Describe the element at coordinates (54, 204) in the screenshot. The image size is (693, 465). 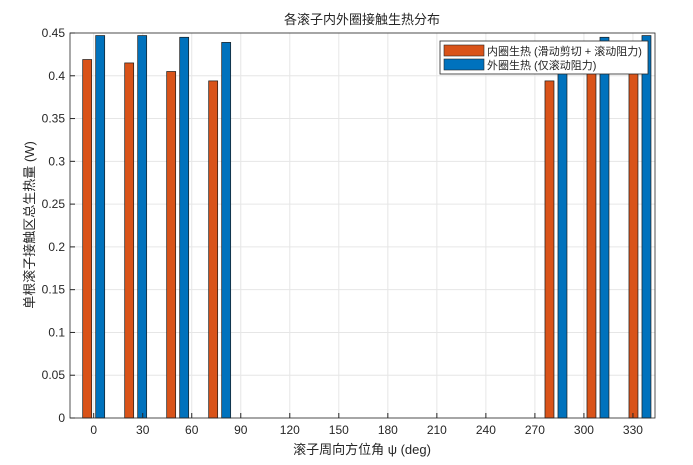
I see `y-tick-label: 0.25` at that location.